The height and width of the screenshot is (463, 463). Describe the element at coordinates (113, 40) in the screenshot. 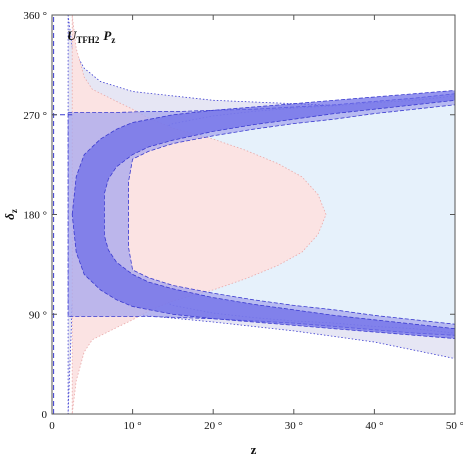

I see `annotation-tail-sub: z` at that location.